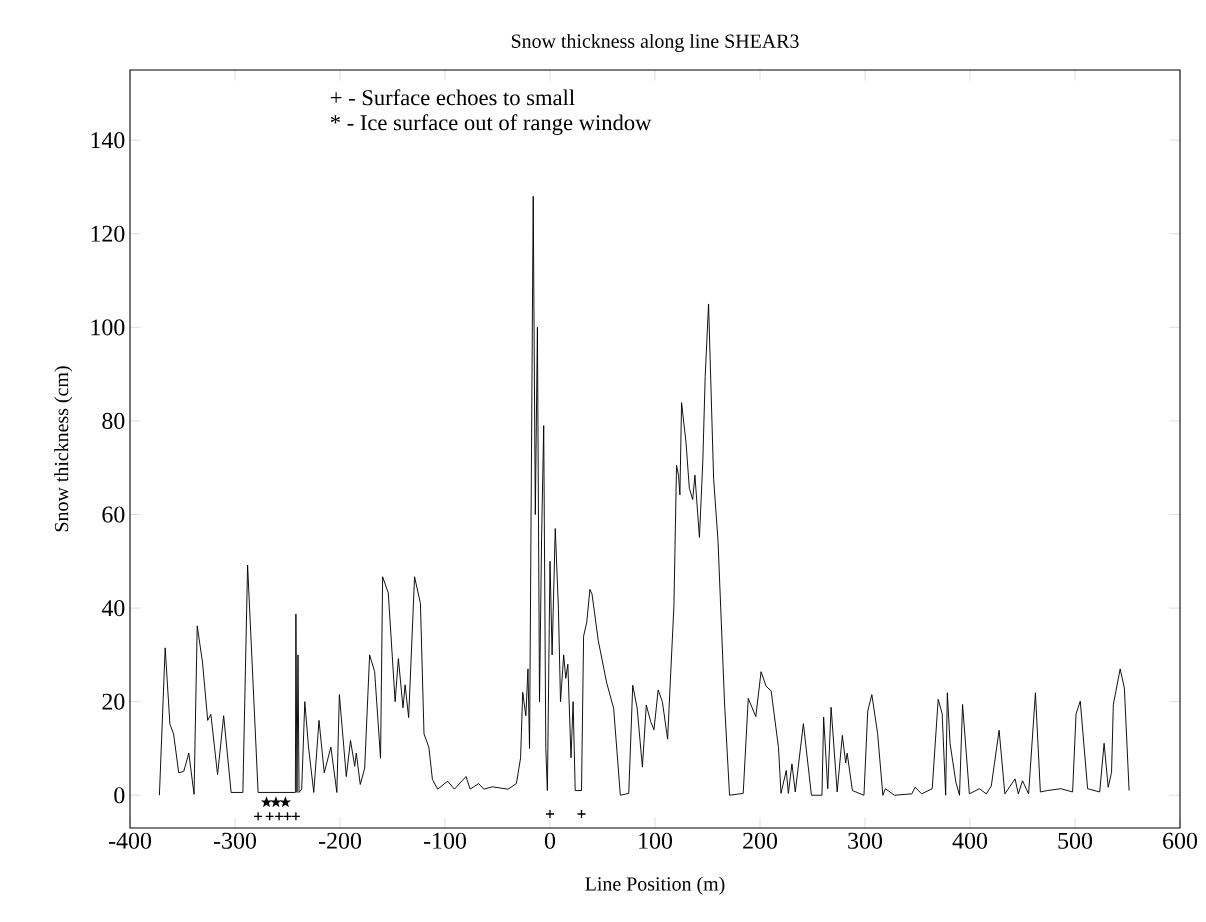 This screenshot has width=1206, height=922. What do you see at coordinates (339, 840) in the screenshot?
I see `x-tick-label: -200` at bounding box center [339, 840].